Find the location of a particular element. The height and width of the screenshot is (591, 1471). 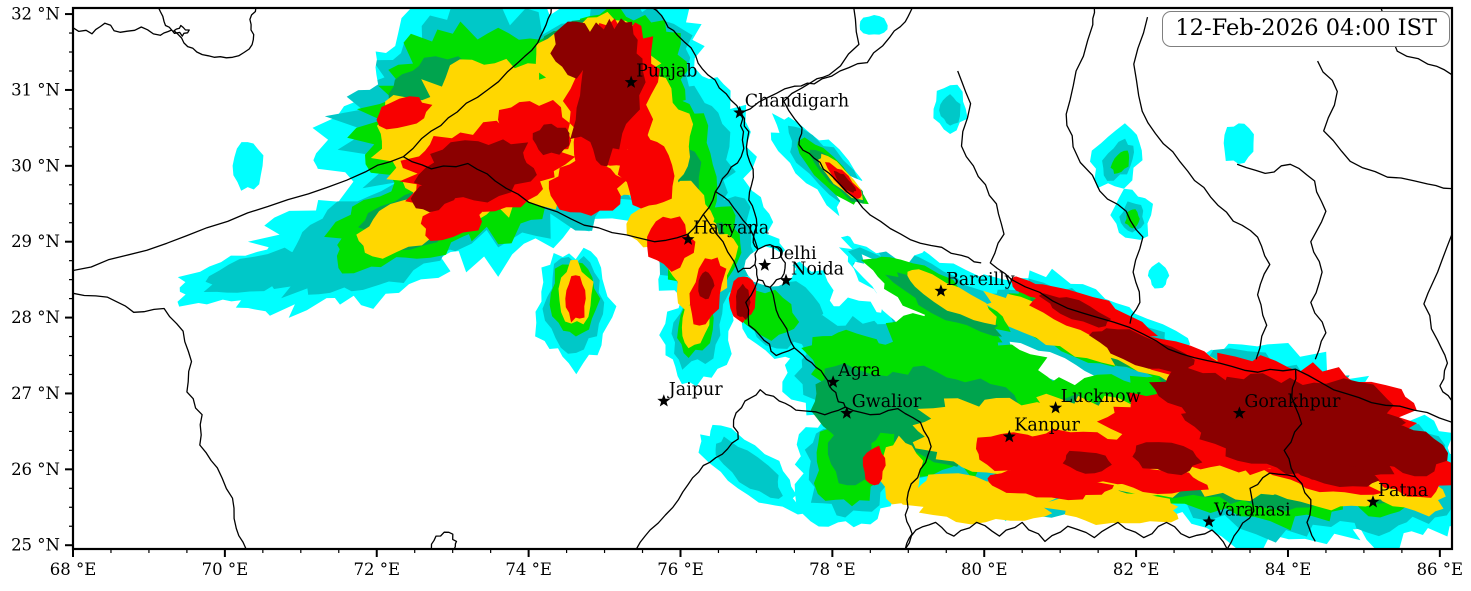

city-label: Gorakhpur is located at coordinates (1292, 402).